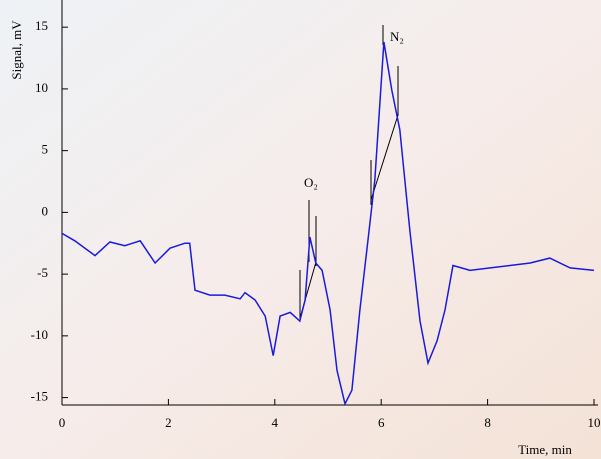  Describe the element at coordinates (42, 272) in the screenshot. I see `y-tick-label: -5` at that location.